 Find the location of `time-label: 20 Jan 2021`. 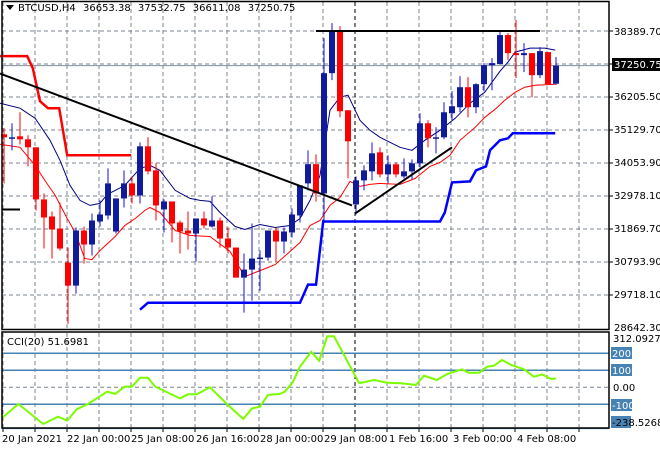

time-label: 20 Jan 2021 is located at coordinates (32, 439).